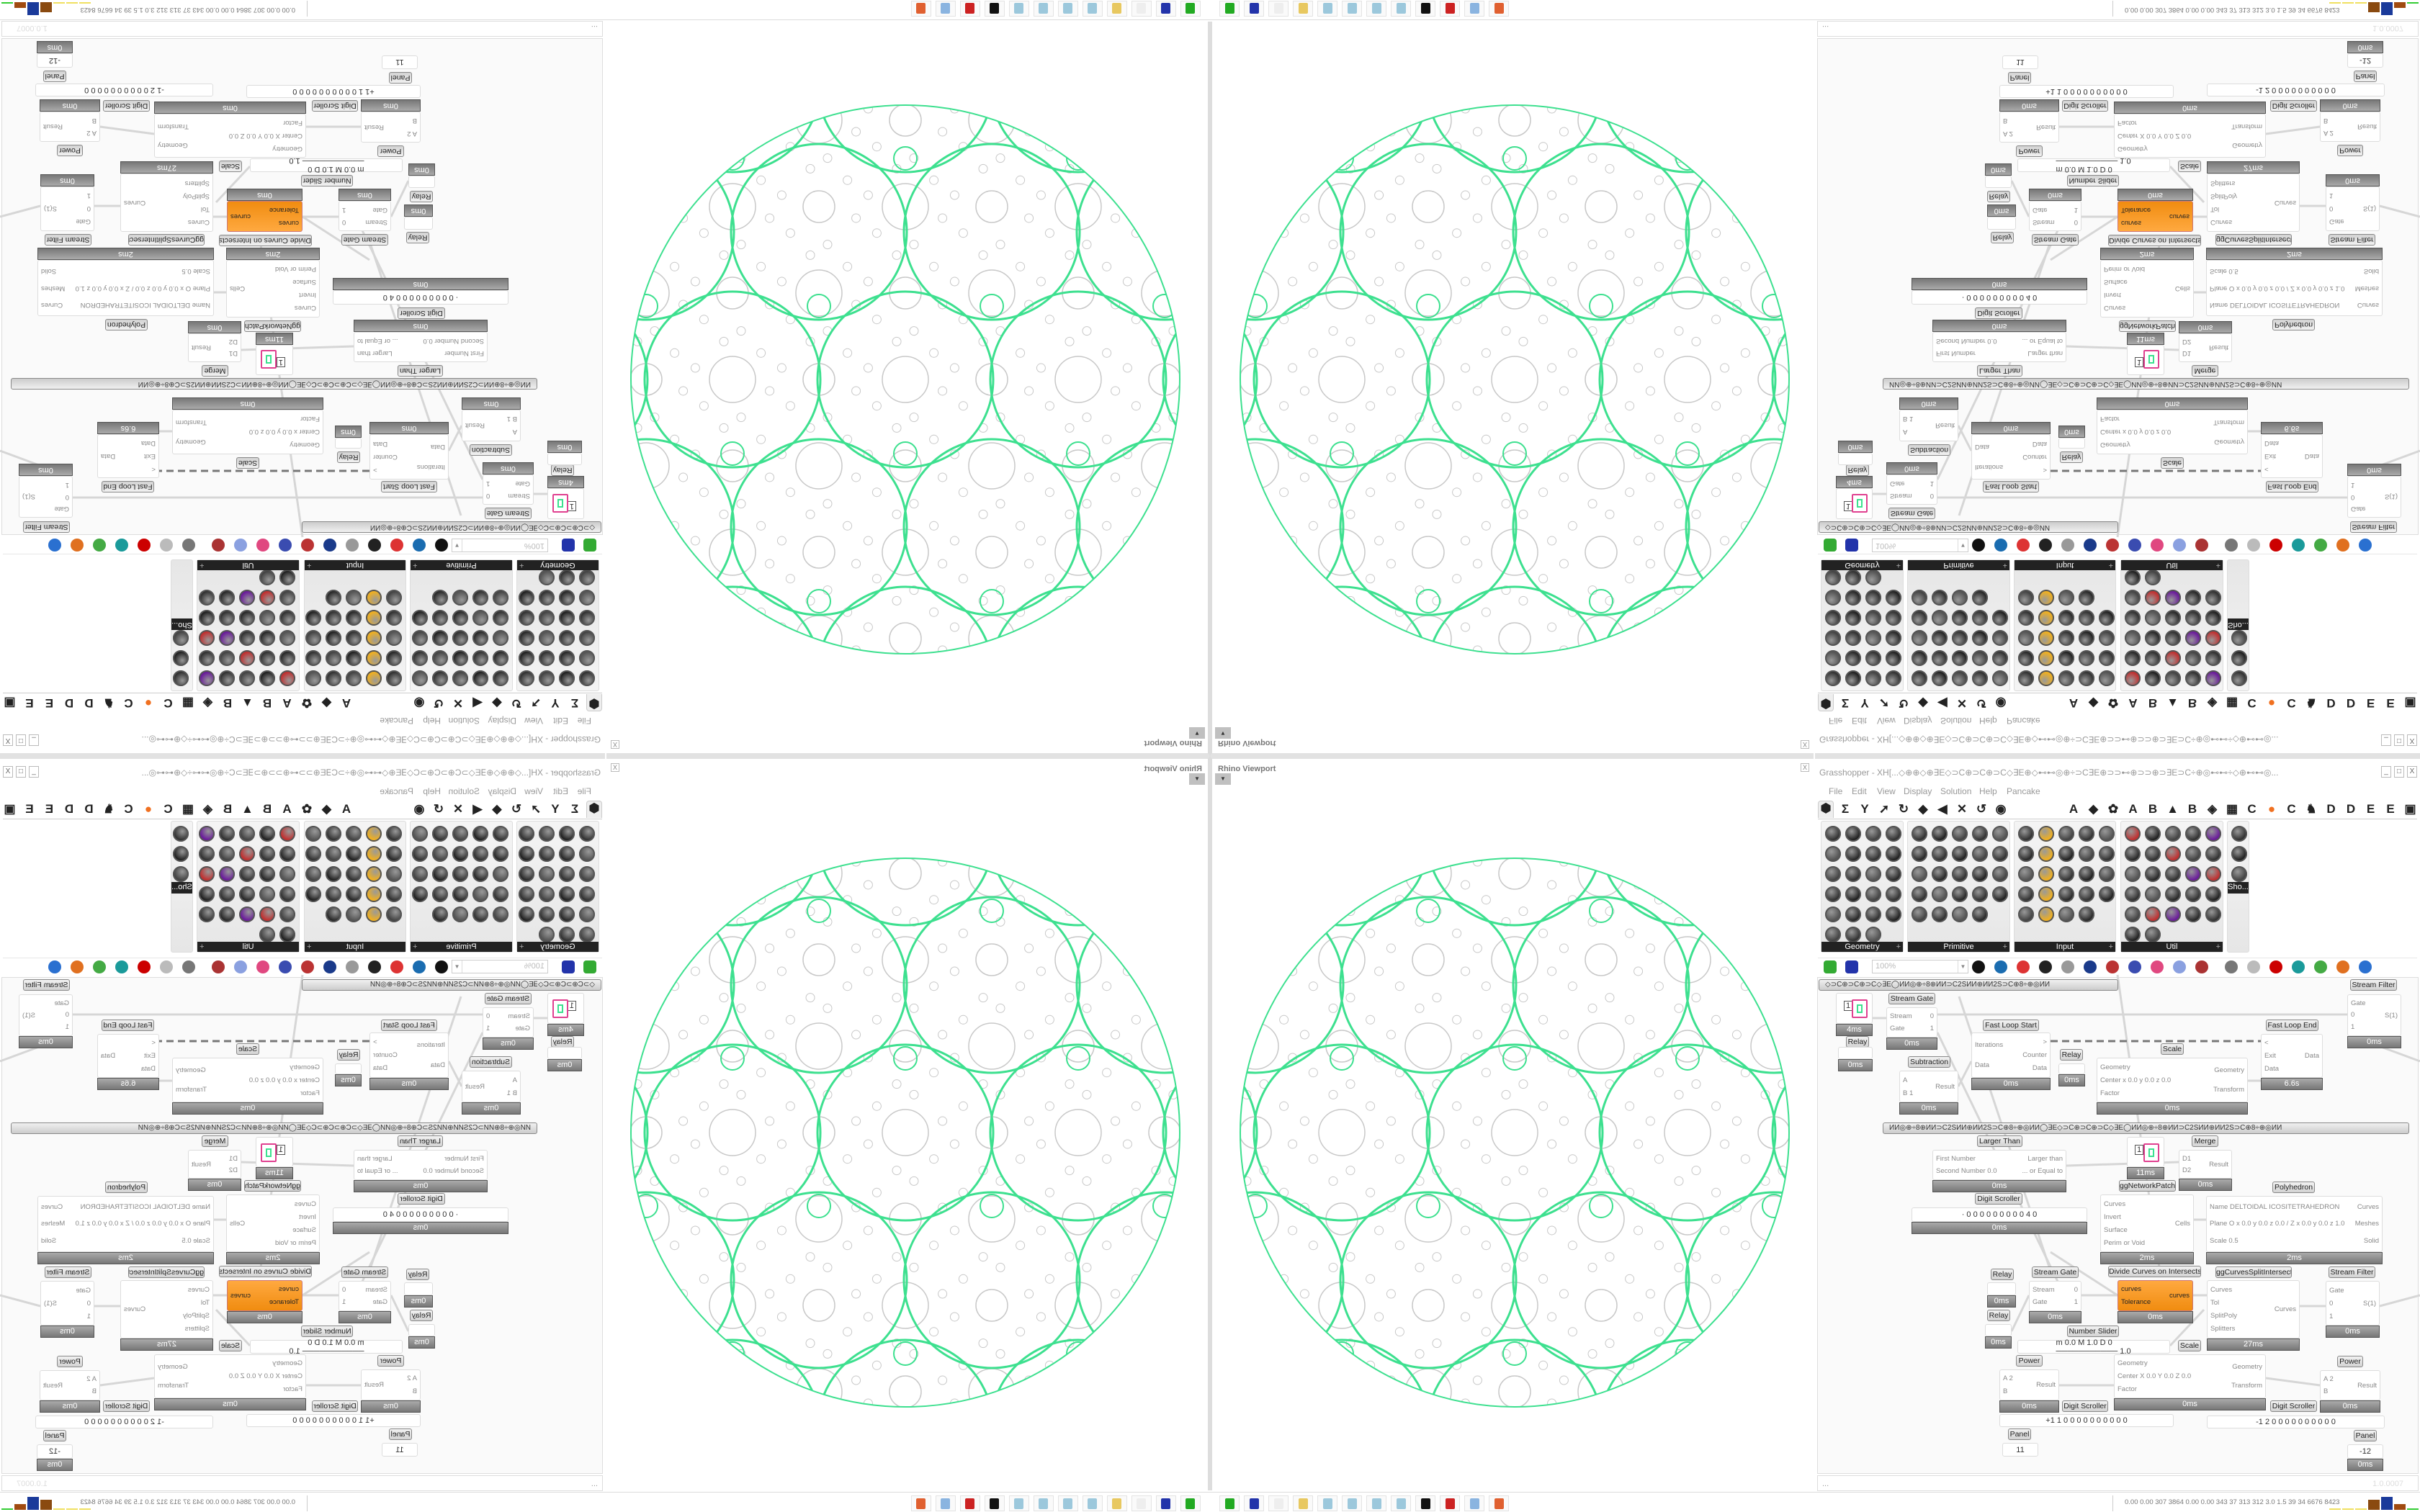  Describe the element at coordinates (1229, 1503) in the screenshot. I see `rhino-icon` at that location.